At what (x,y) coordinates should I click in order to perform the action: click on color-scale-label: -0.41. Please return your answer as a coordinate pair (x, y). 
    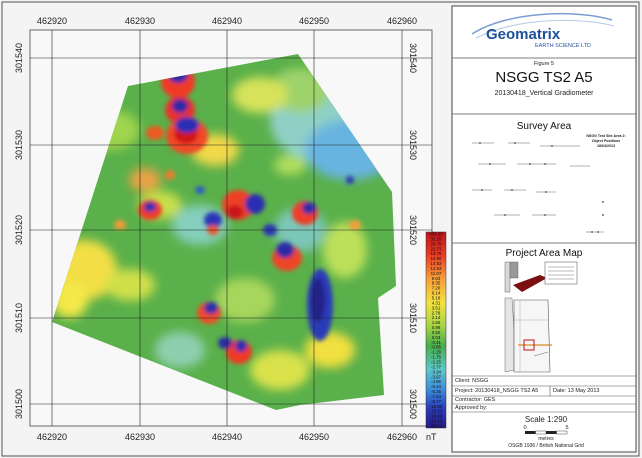
    Looking at the image, I should click on (436, 342).